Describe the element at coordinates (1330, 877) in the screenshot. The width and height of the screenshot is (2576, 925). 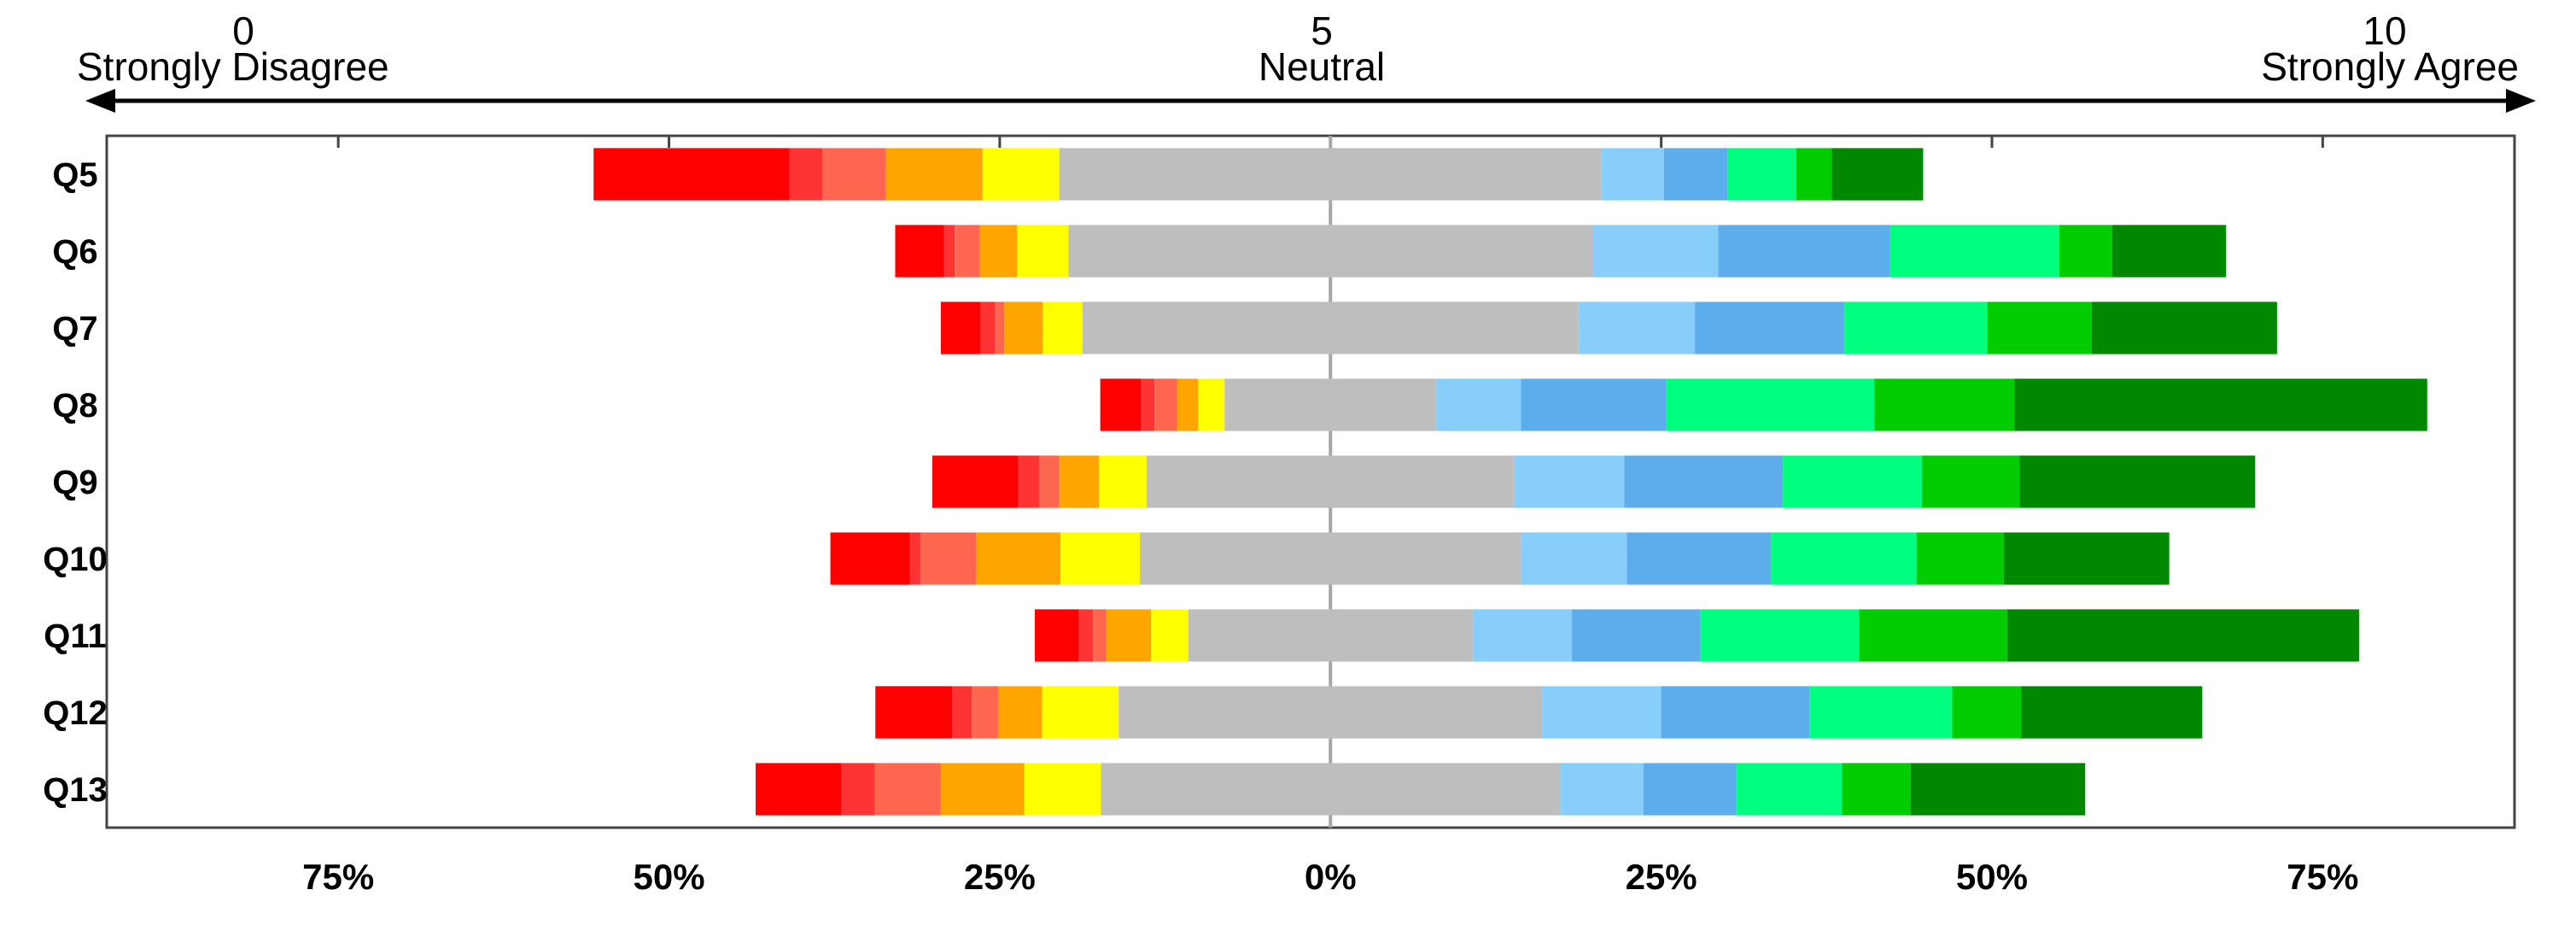
I see `x-tick-labels: 75% 50% 25% 0% 25% 50% 75%` at that location.